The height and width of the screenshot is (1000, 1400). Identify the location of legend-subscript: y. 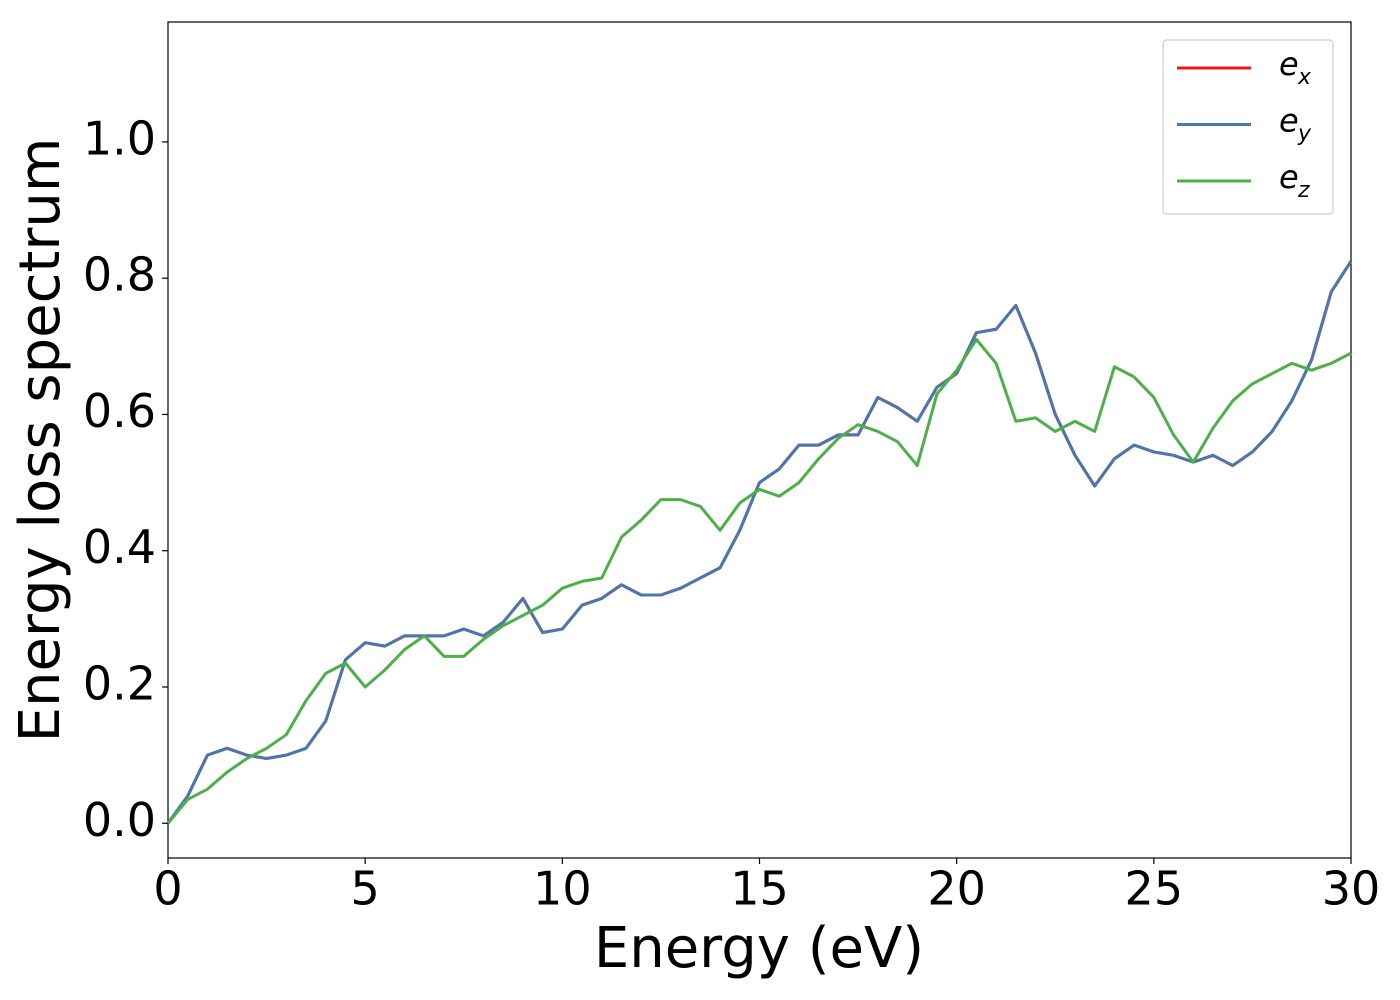
(1304, 134).